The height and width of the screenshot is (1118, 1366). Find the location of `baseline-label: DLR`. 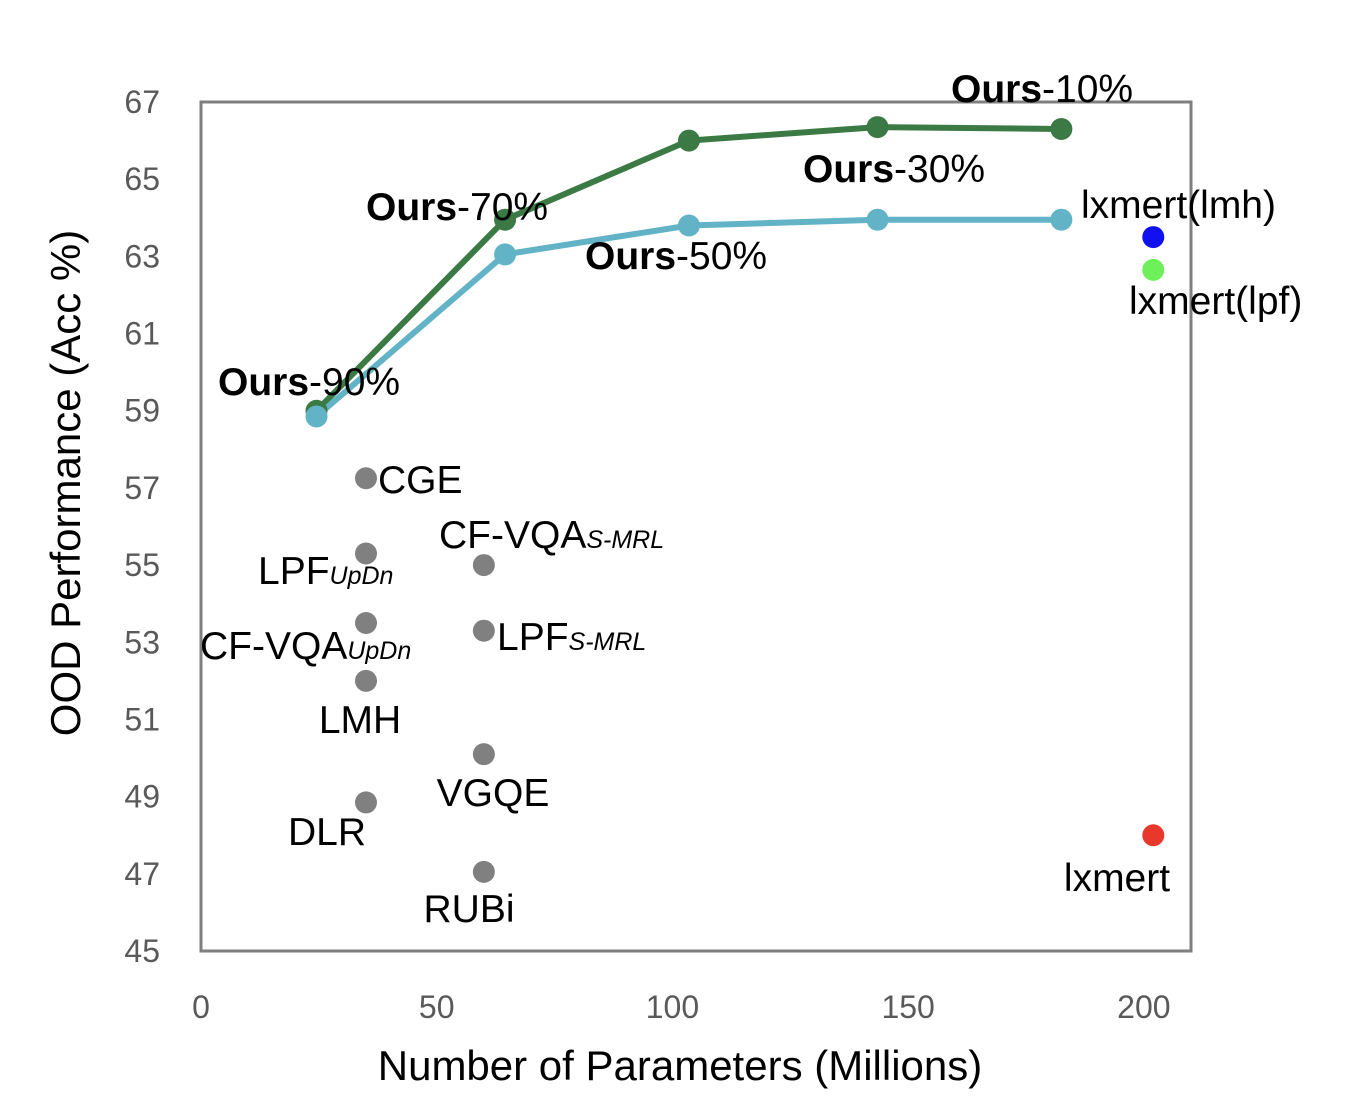

baseline-label: DLR is located at coordinates (327, 832).